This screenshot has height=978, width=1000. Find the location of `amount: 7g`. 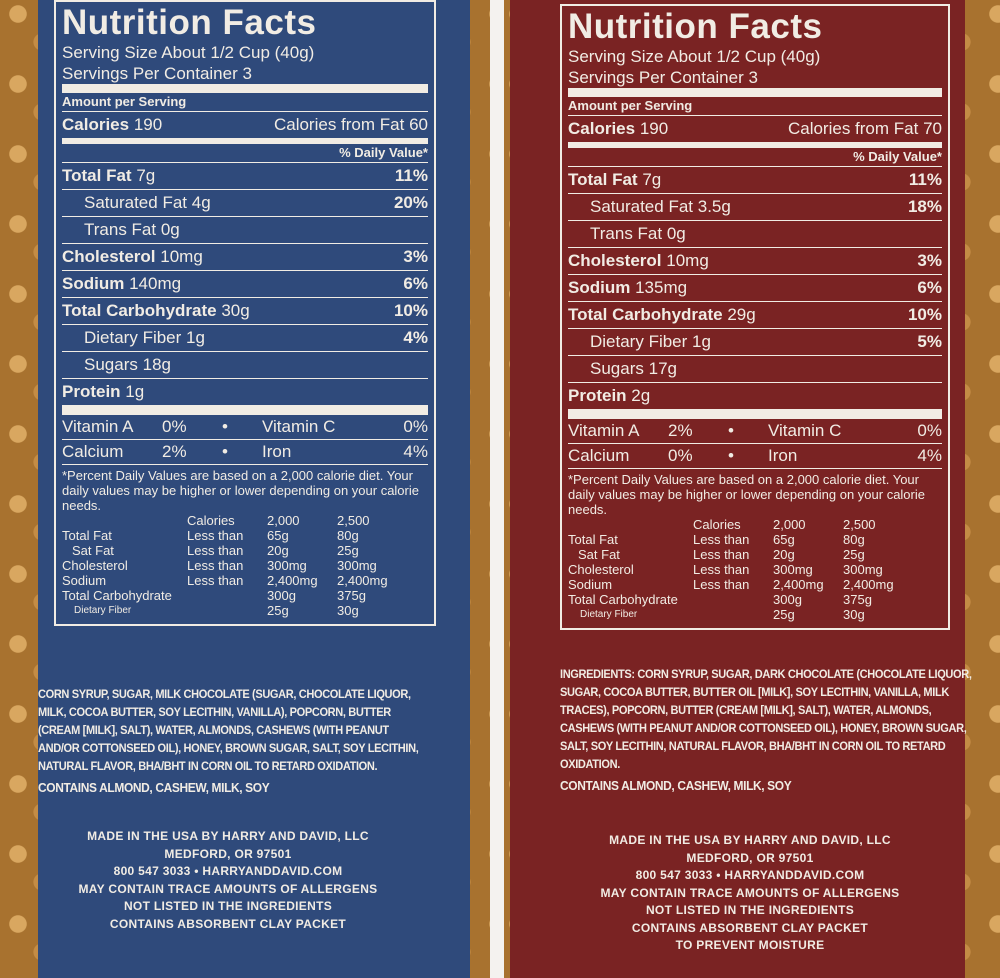

amount: 7g is located at coordinates (652, 179).